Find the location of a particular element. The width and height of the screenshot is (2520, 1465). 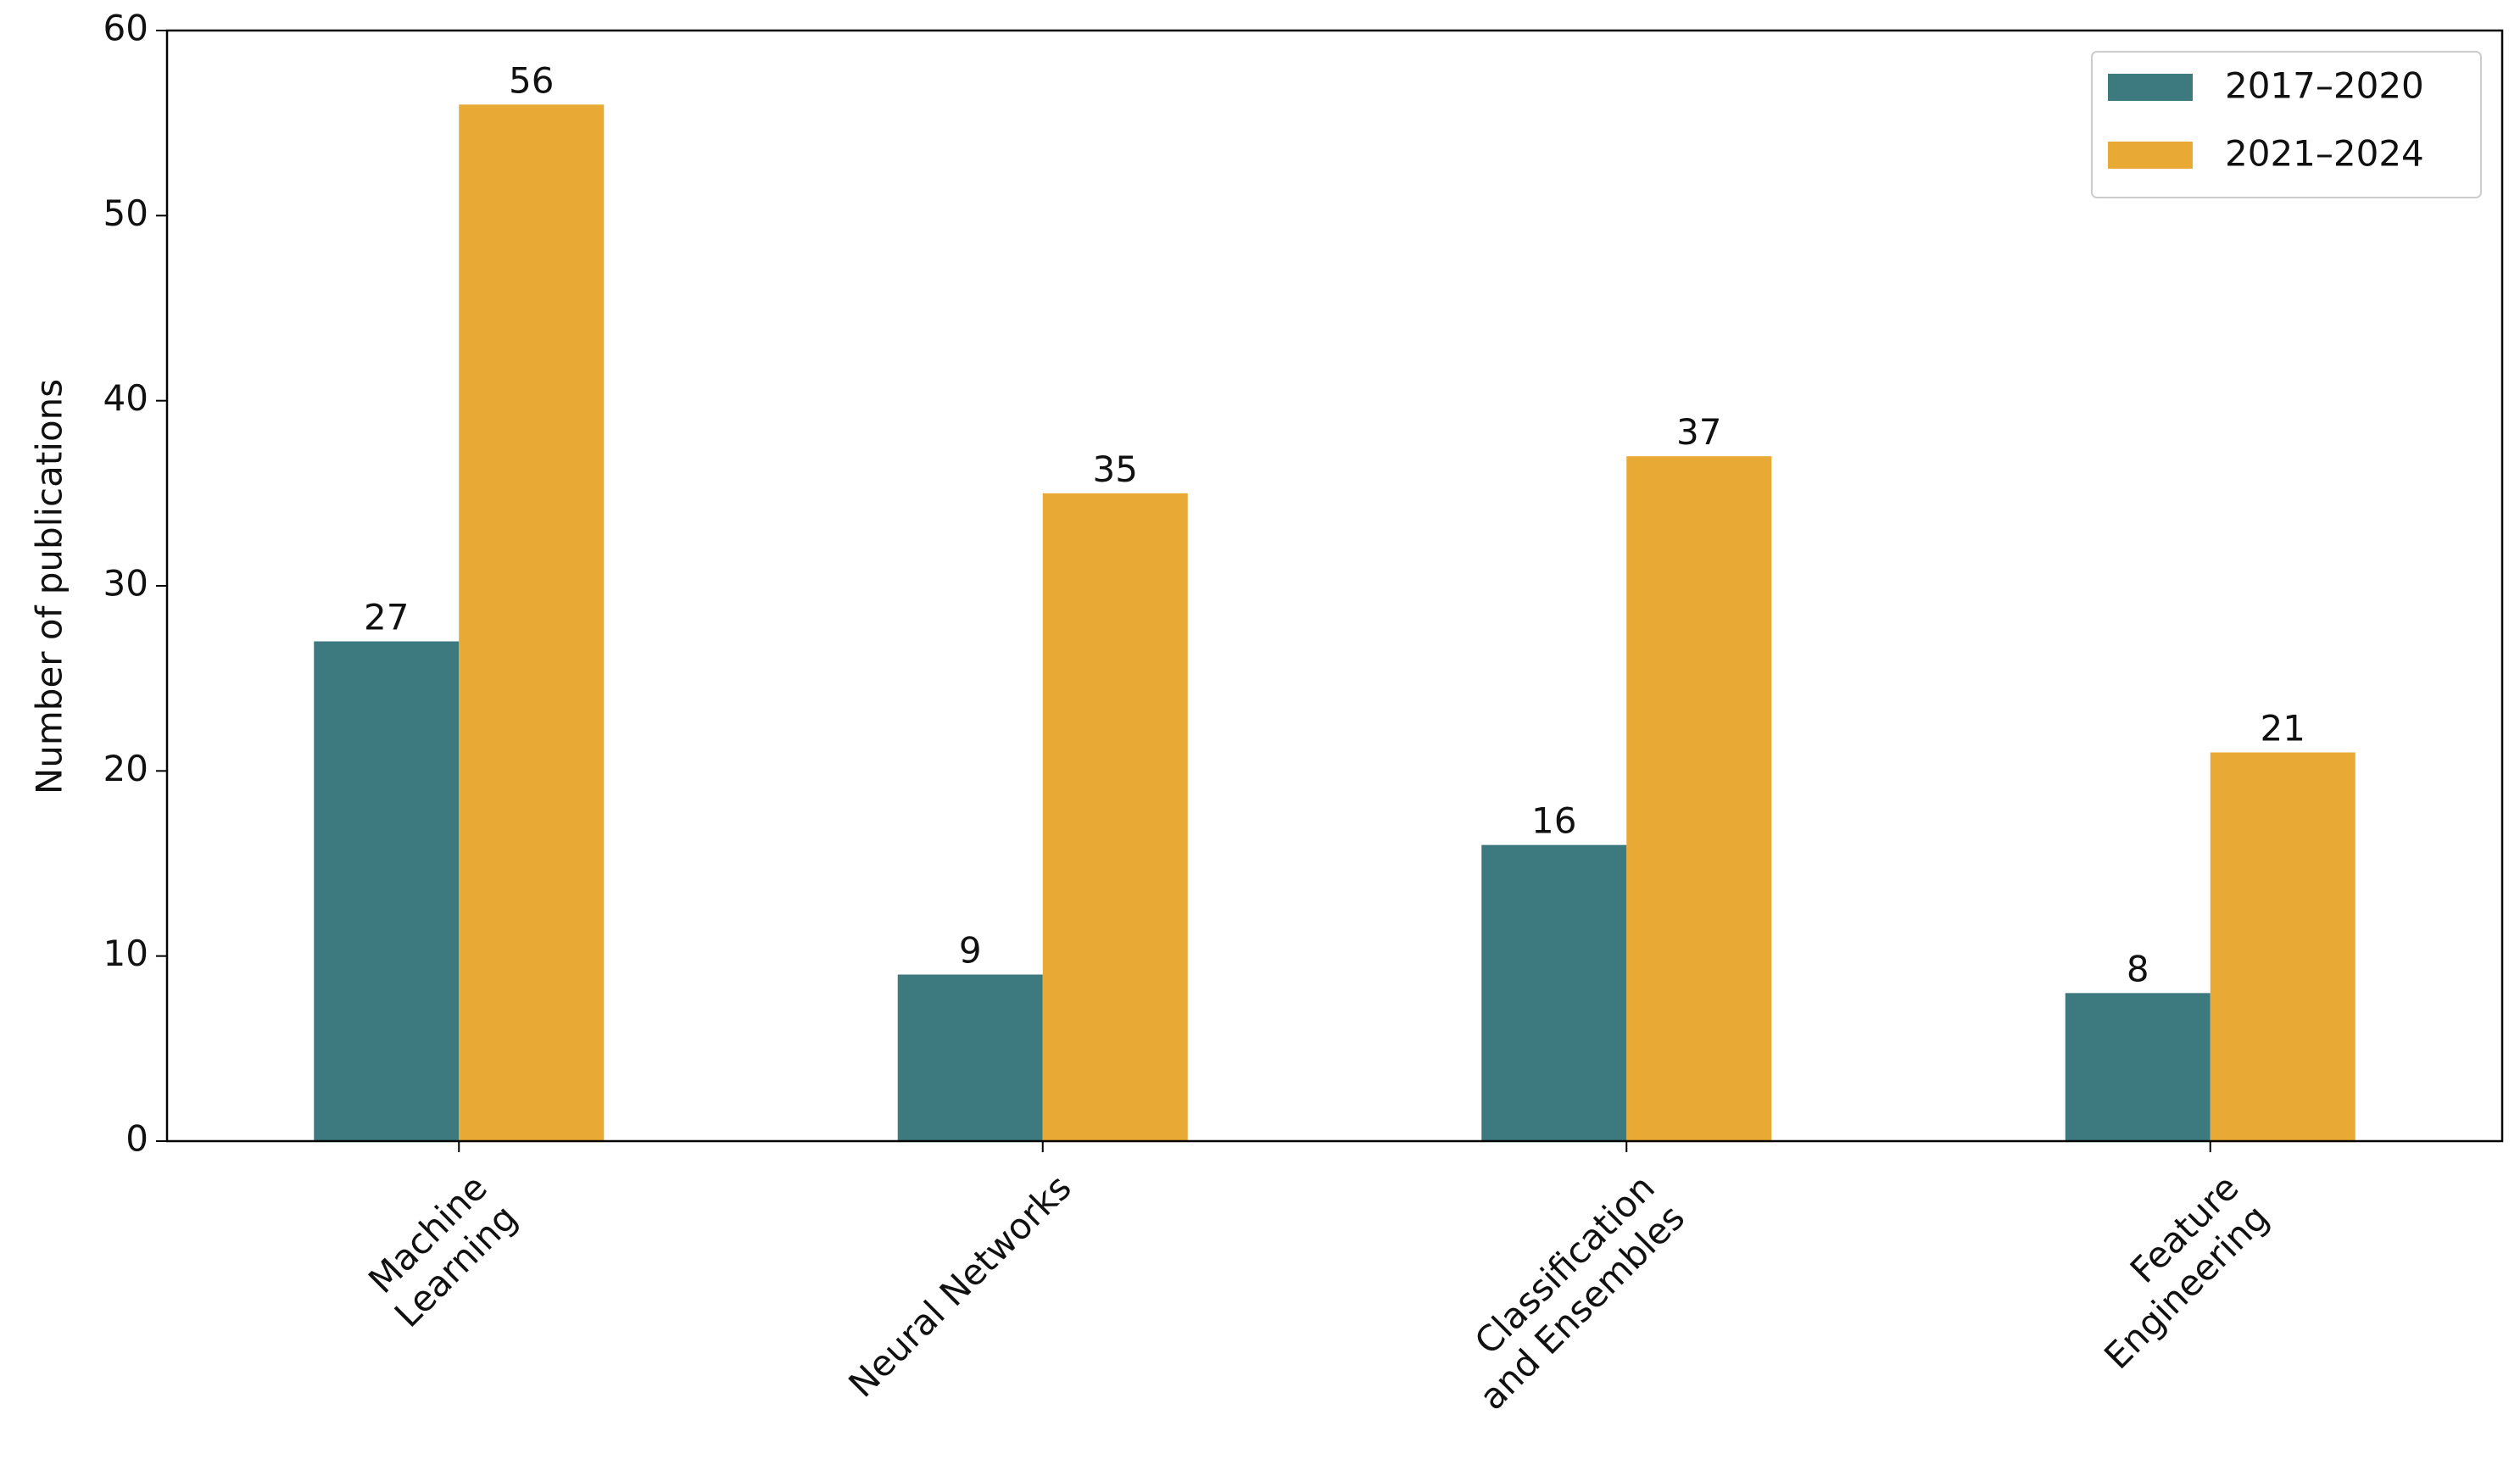

value-label: 37 is located at coordinates (1698, 432).